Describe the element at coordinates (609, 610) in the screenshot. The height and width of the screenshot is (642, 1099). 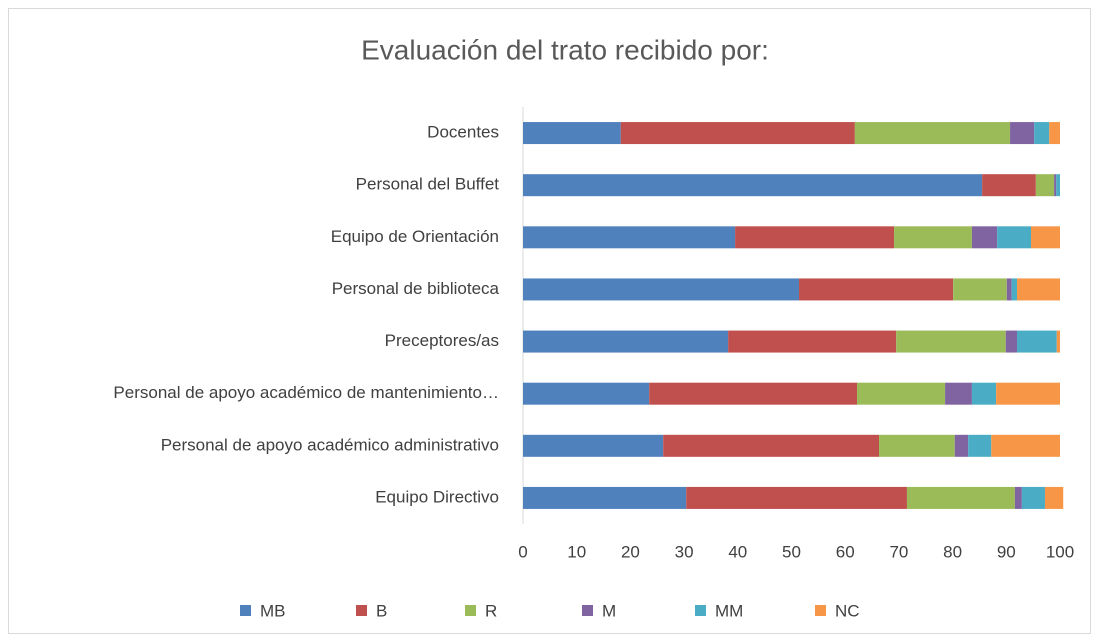
I see `legend-label: M` at that location.